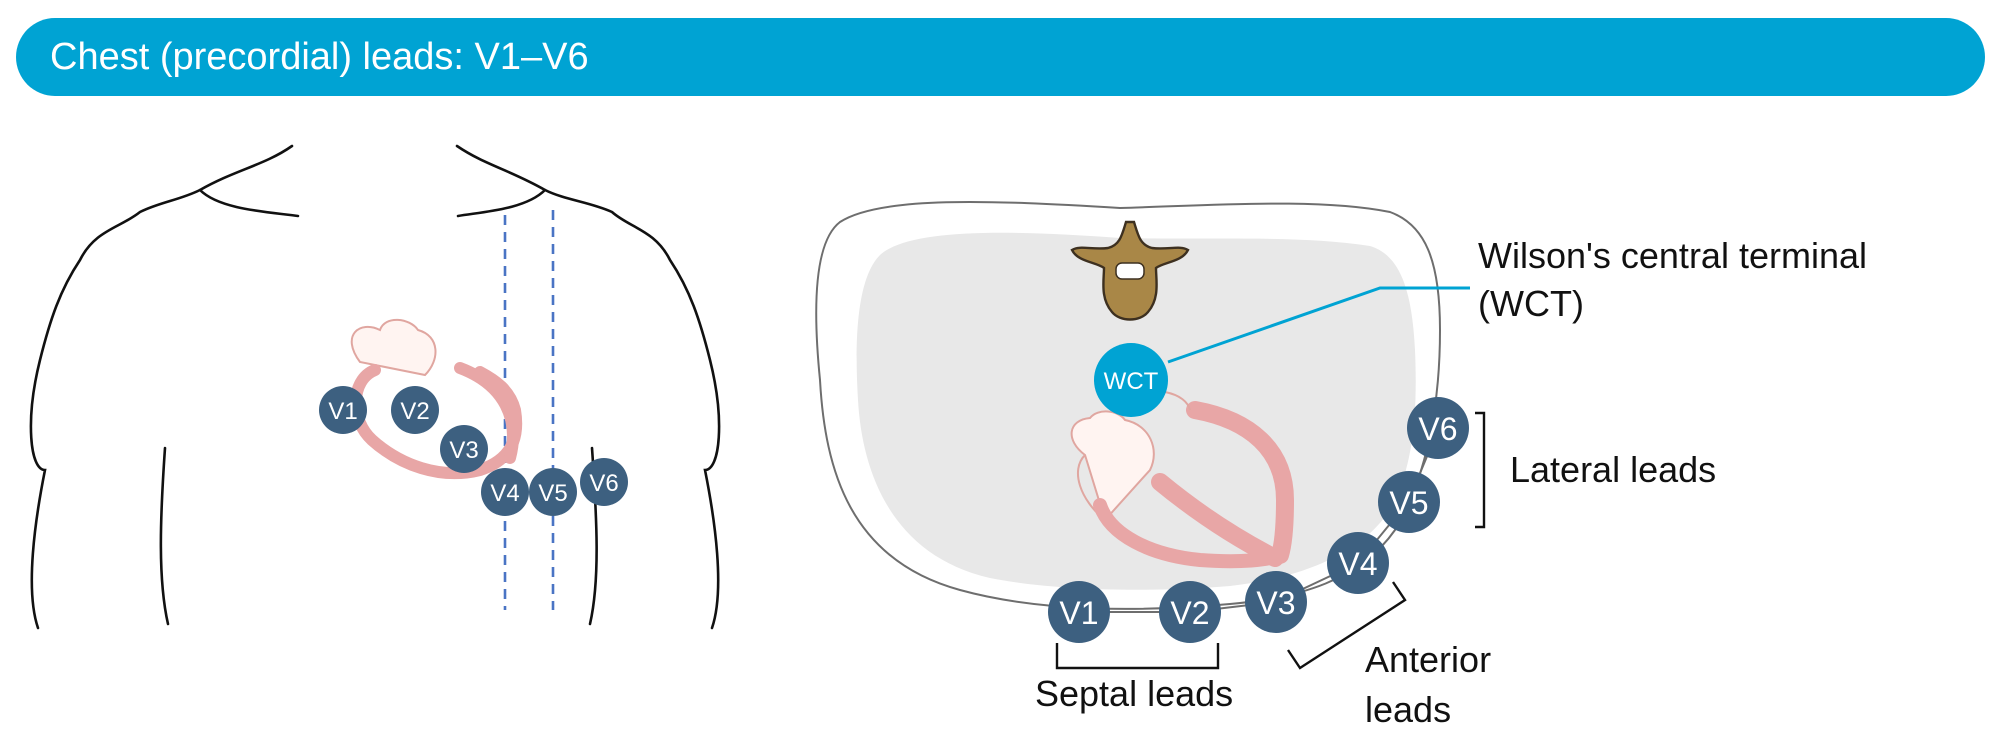 Image resolution: width=2000 pixels, height=752 pixels. I want to click on wct-pointer-line, so click(1318, 325).